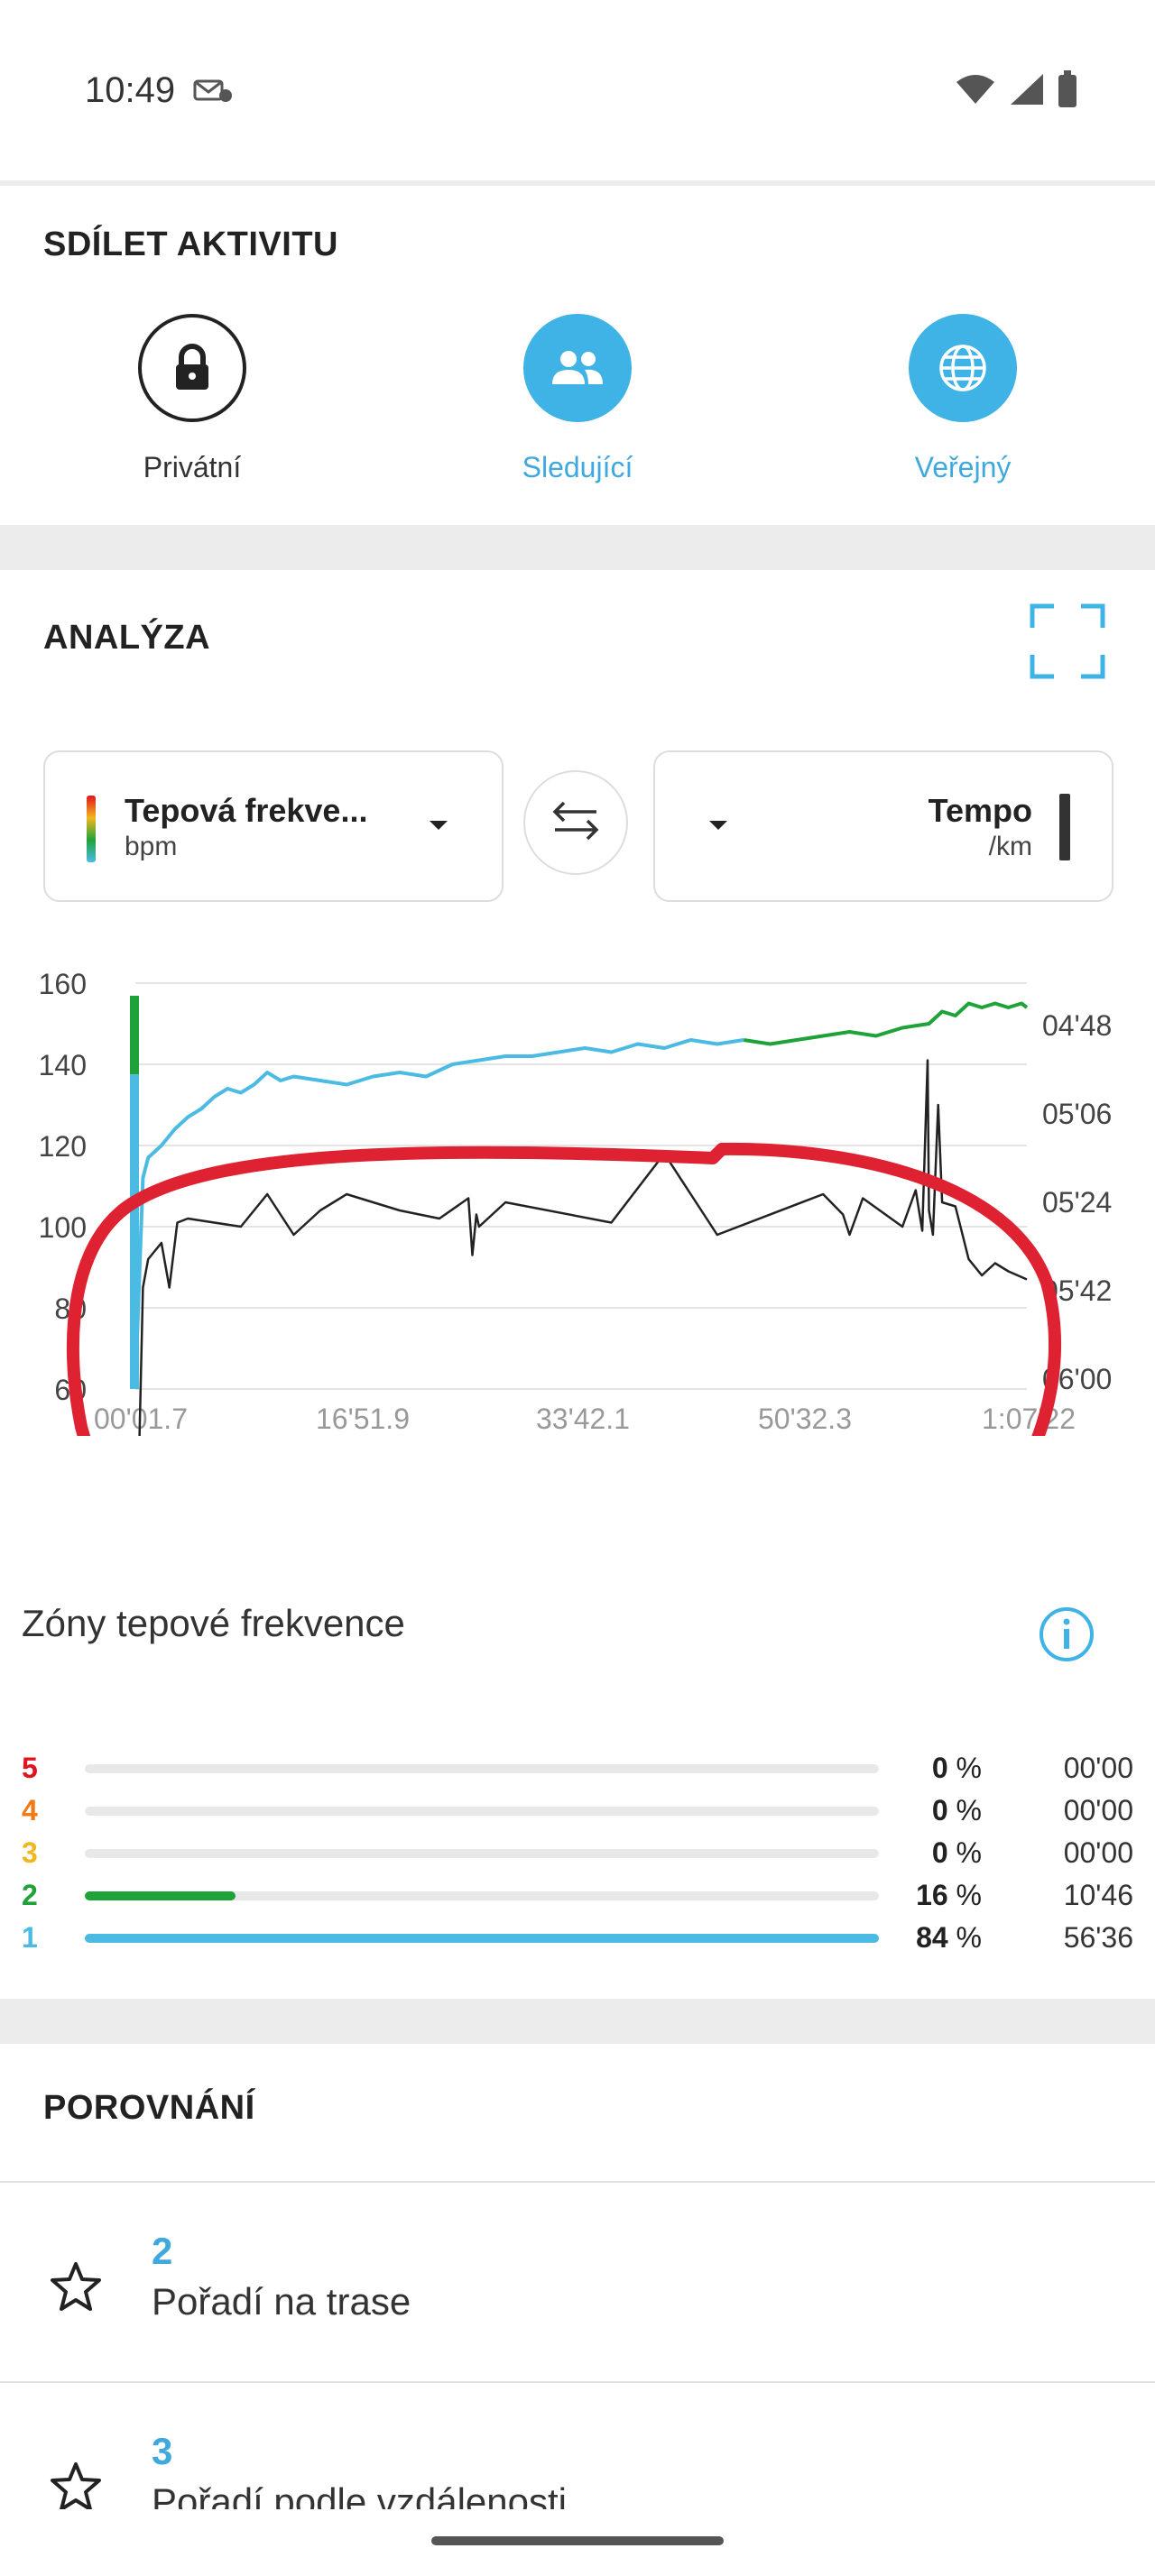 This screenshot has height=2576, width=1155. I want to click on x-tick-label: 16'51.9, so click(363, 1419).